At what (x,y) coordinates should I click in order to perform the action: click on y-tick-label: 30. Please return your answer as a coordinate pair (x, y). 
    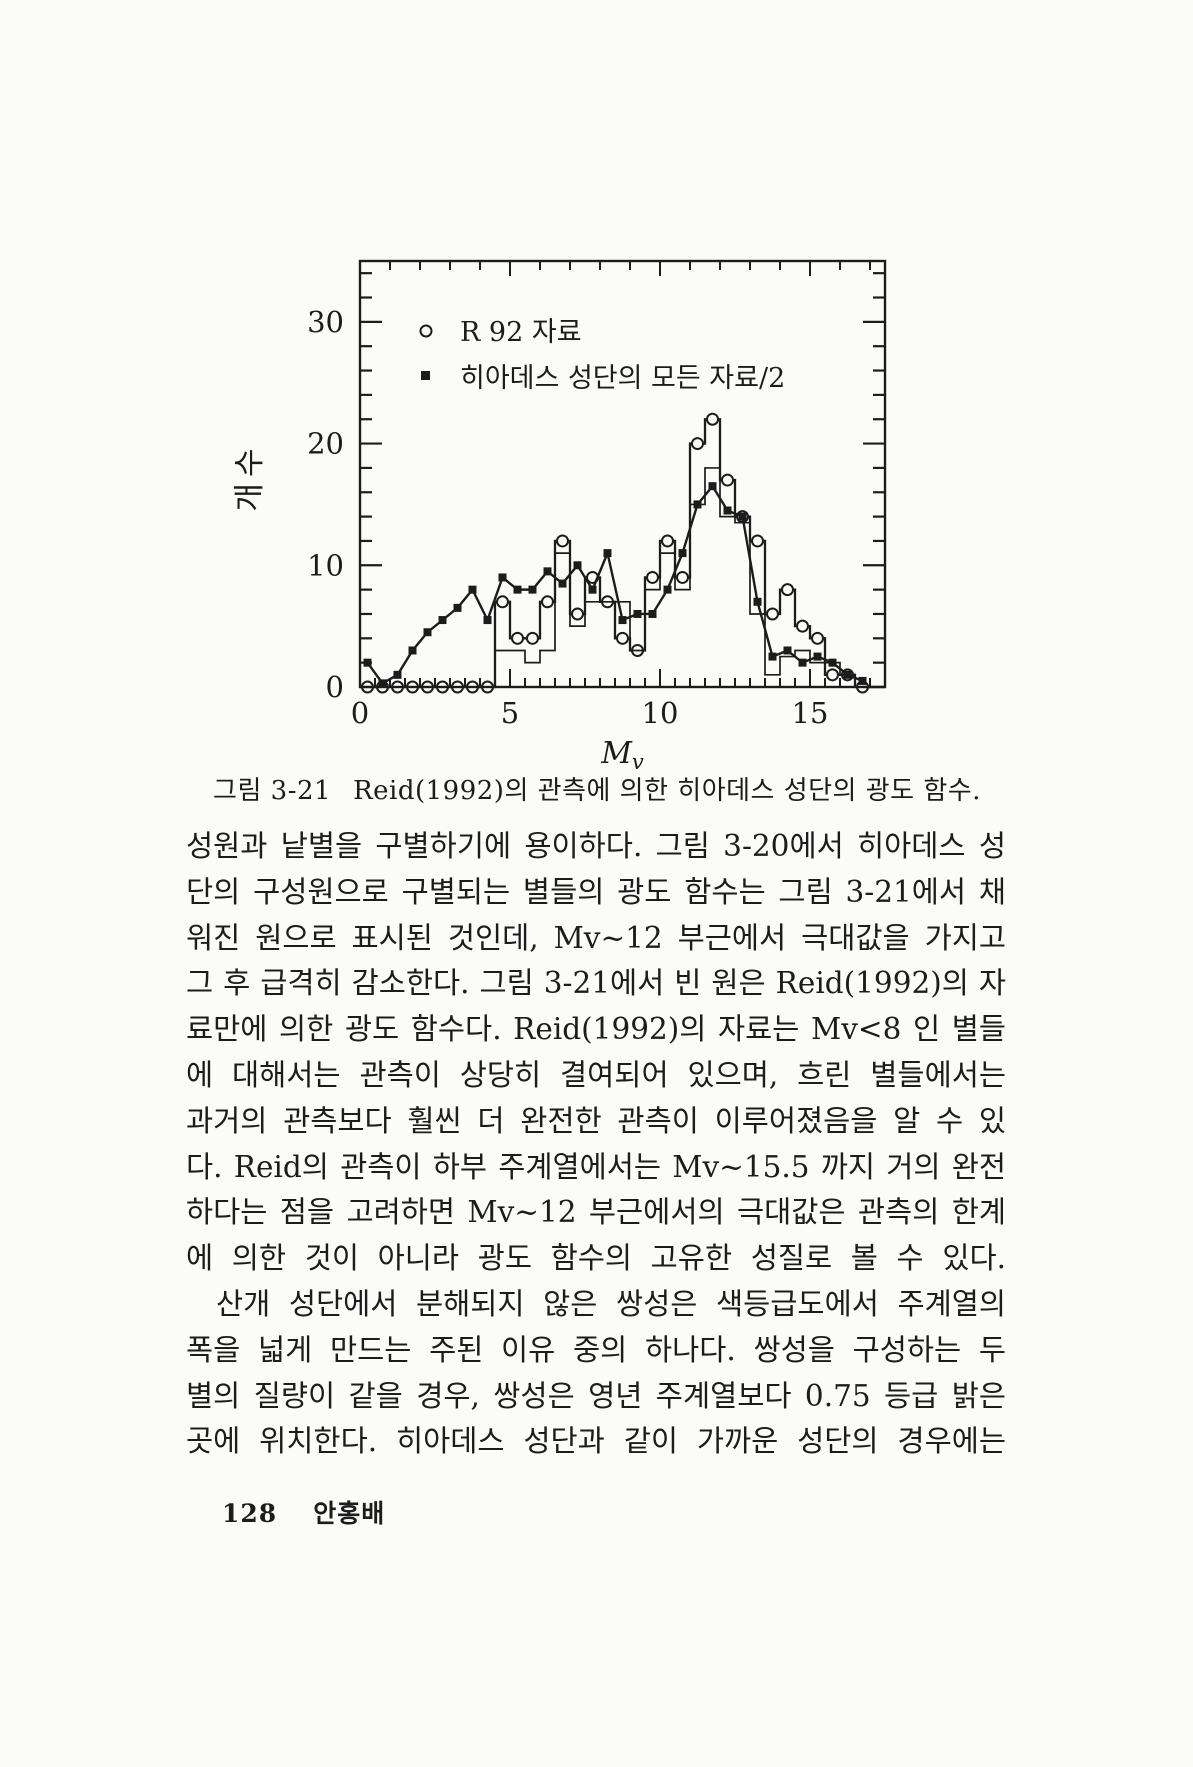
    Looking at the image, I should click on (325, 322).